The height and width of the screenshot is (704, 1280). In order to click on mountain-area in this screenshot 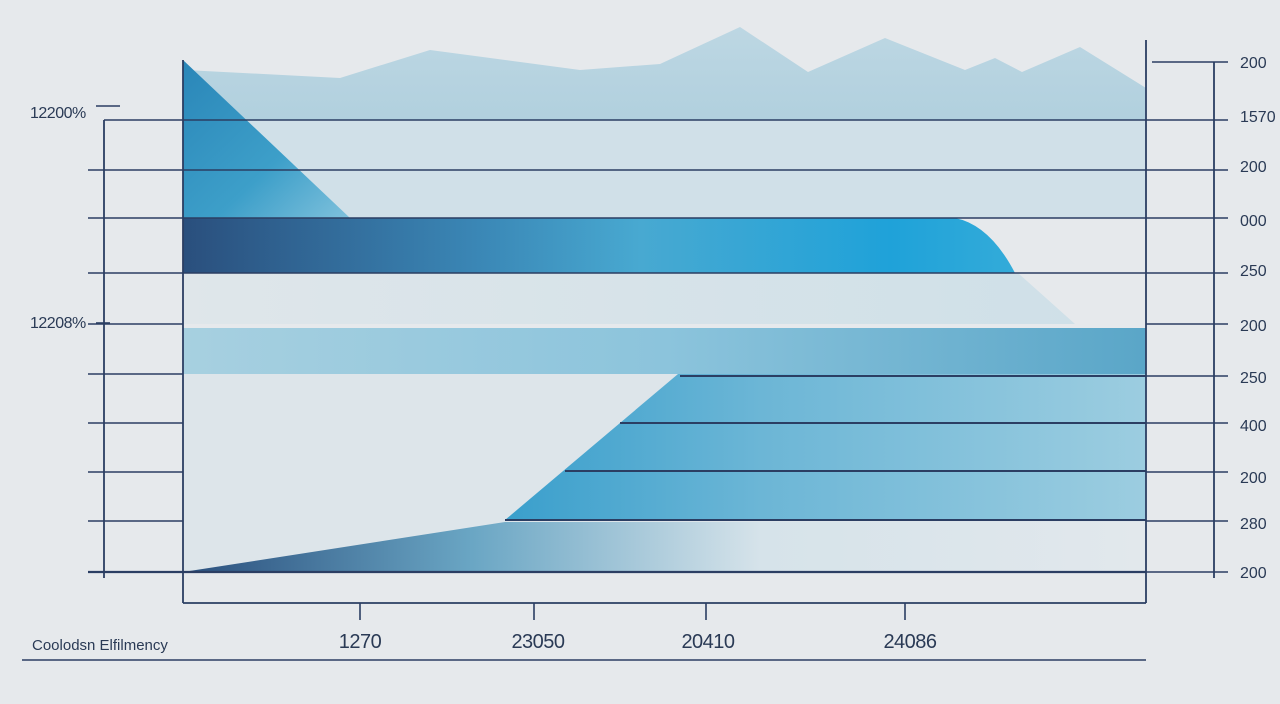, I will do `click(665, 73)`.